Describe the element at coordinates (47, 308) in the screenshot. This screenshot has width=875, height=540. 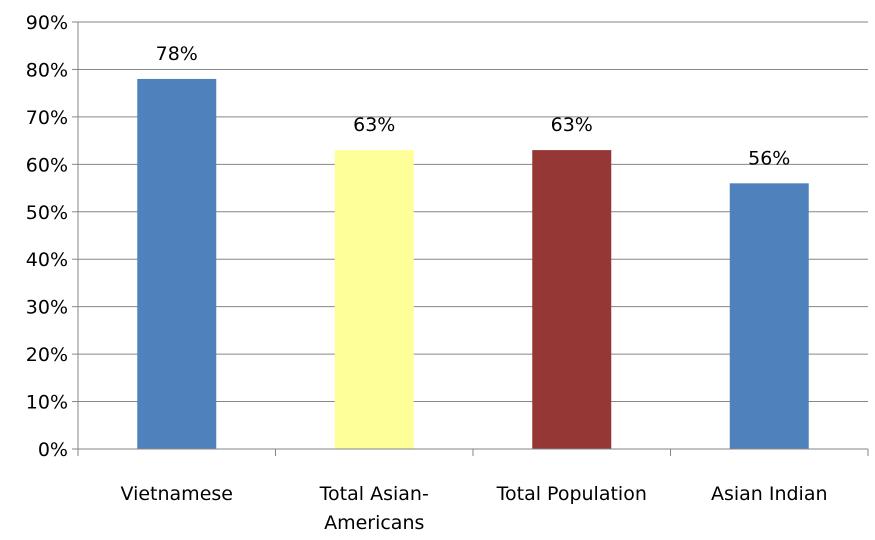
I see `y-tick-label: 30%` at that location.